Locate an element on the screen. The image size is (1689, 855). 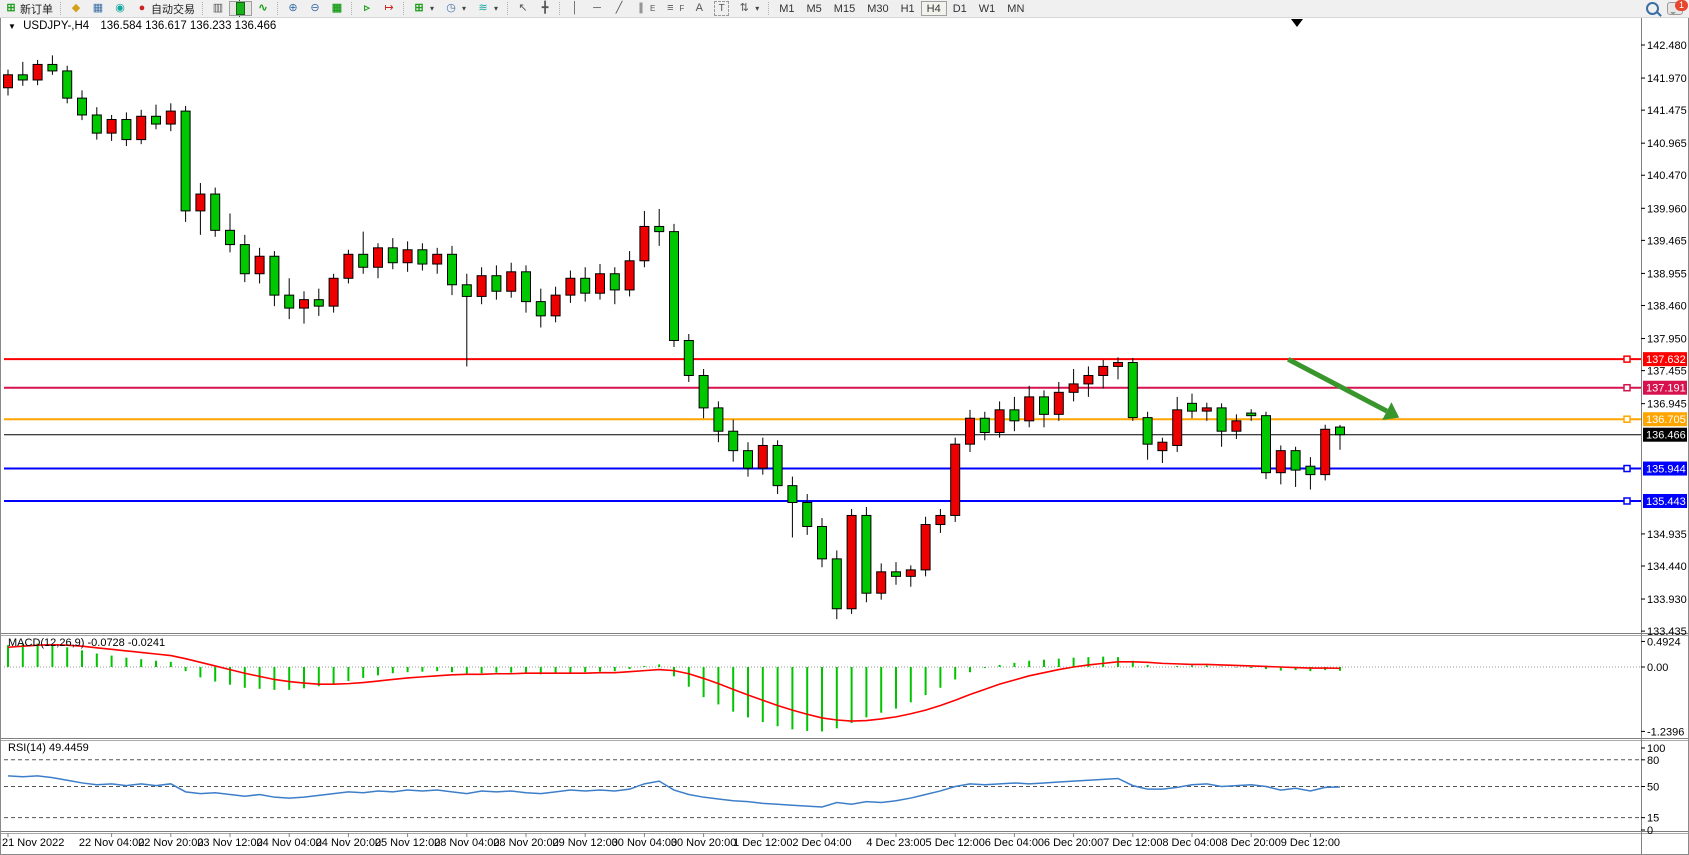
zoom-out-button: ⊖ is located at coordinates (315, 8).